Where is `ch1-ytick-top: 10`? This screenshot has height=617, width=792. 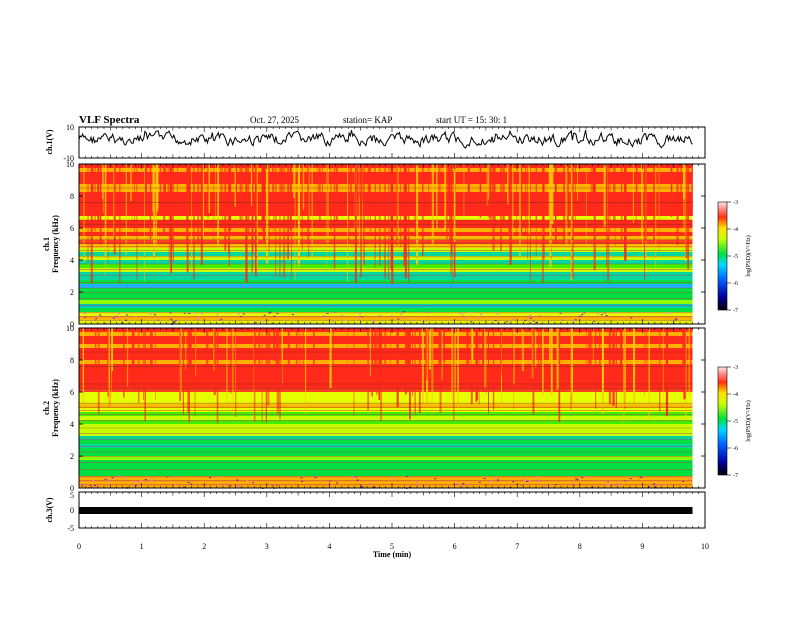
ch1-ytick-top: 10 is located at coordinates (70, 127).